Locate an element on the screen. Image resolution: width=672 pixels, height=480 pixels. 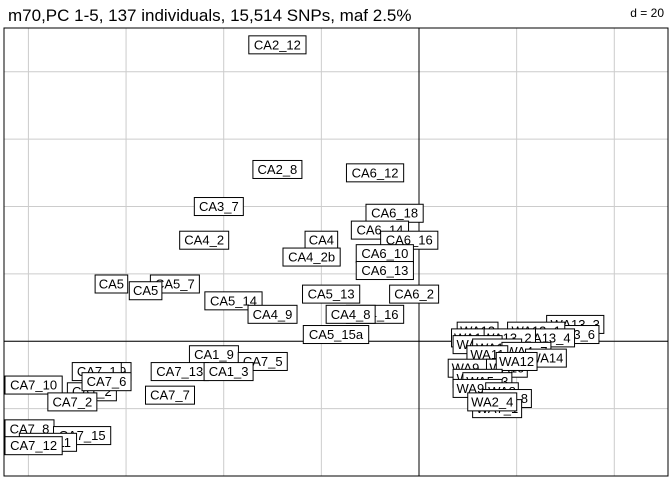
point-label-text: CA5_14 is located at coordinates (233, 300).